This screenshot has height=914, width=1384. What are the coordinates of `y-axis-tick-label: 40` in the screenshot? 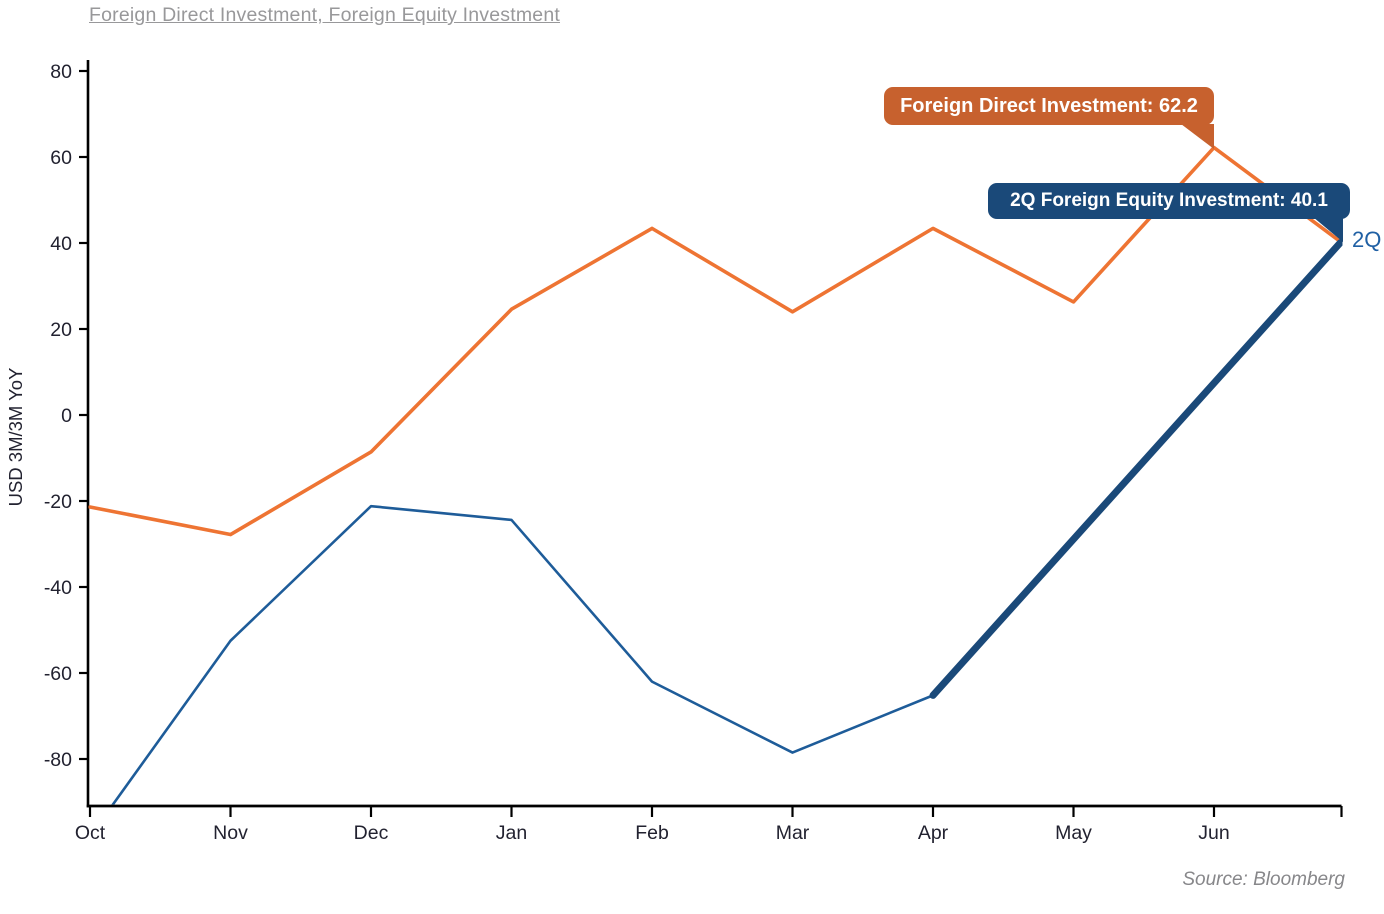 It's located at (61, 244).